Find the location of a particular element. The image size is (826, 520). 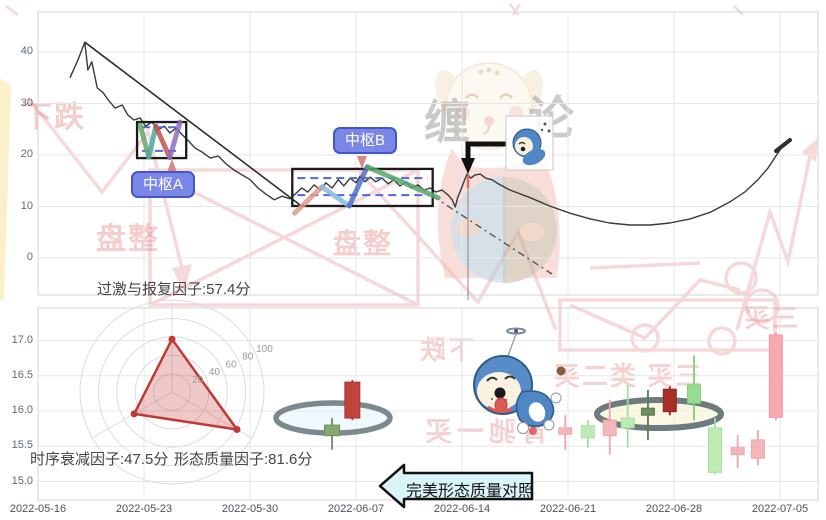

pivot-b-label: 中枢B is located at coordinates (365, 140).